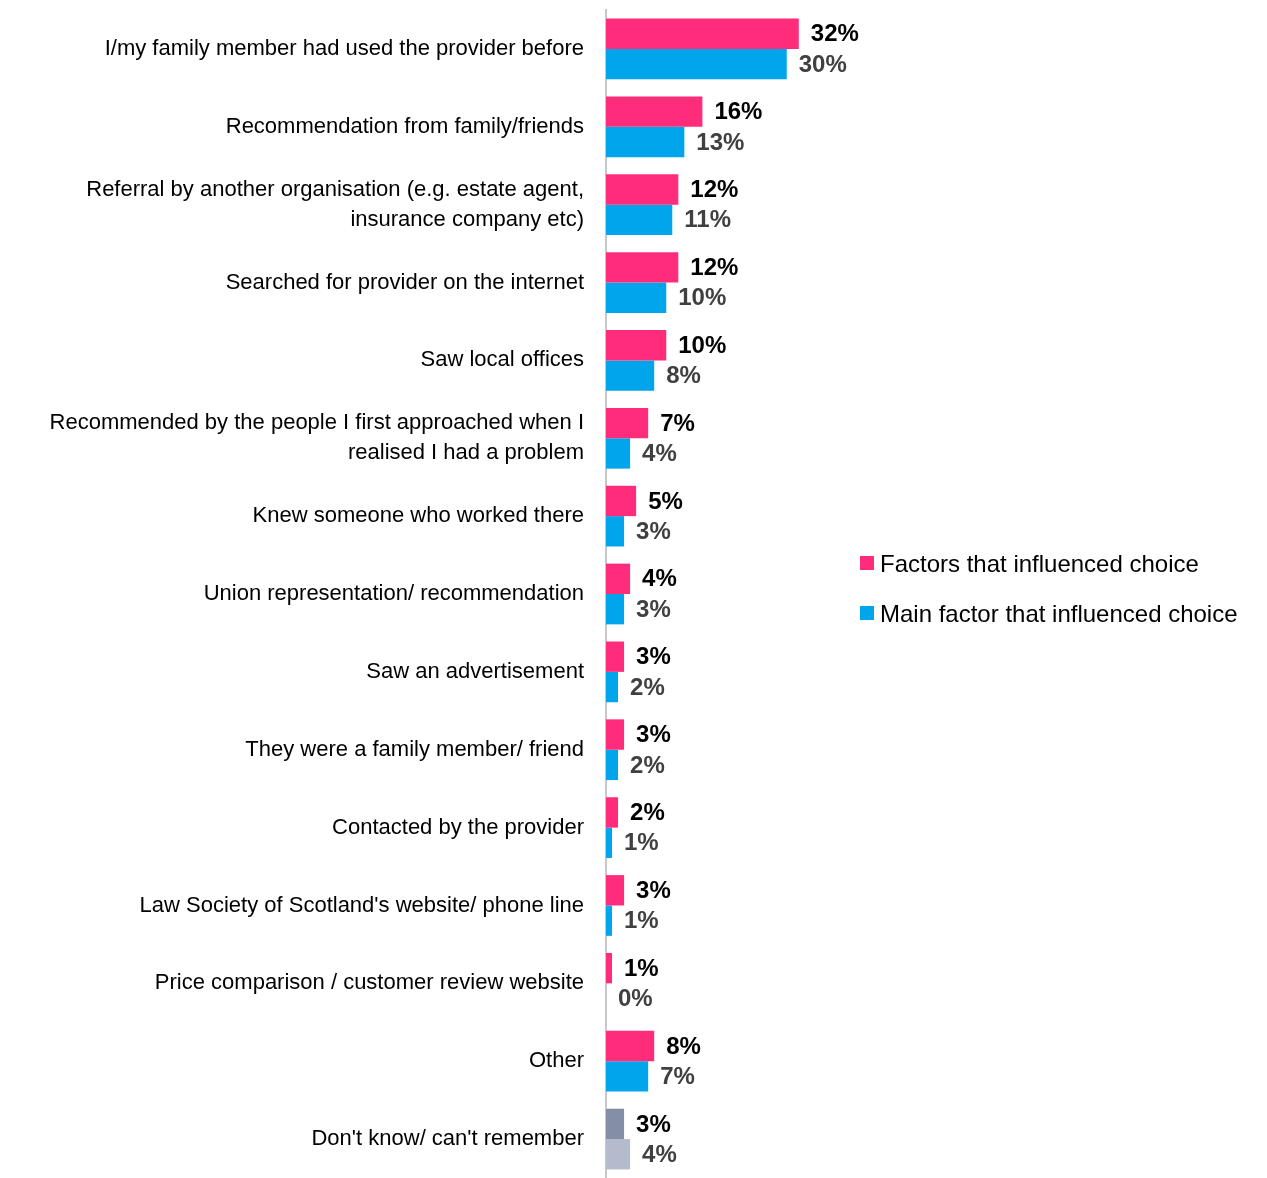 The image size is (1267, 1178). What do you see at coordinates (361, 904) in the screenshot?
I see `y-tick-label: Law Society of Scotland's website/ phone line` at bounding box center [361, 904].